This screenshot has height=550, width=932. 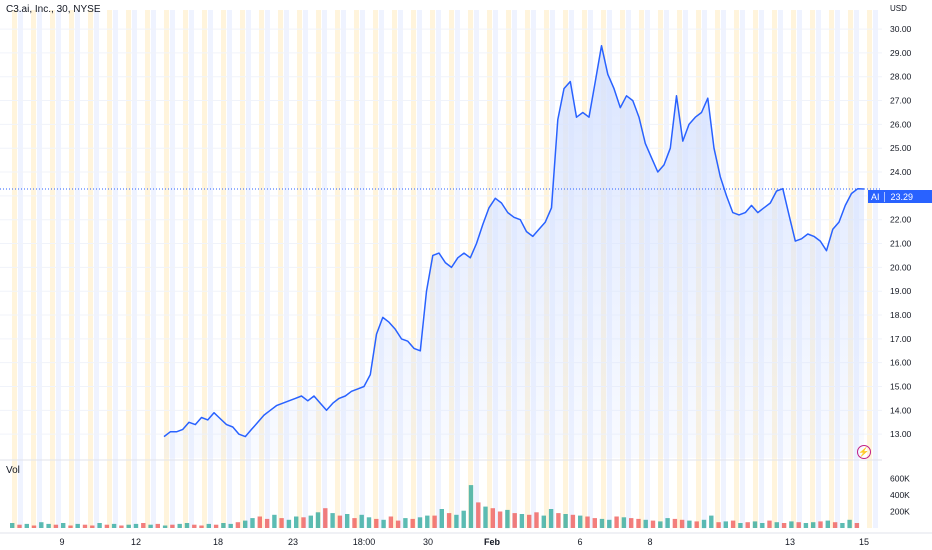 I want to click on y-tick-label: 14.00, so click(x=901, y=410).